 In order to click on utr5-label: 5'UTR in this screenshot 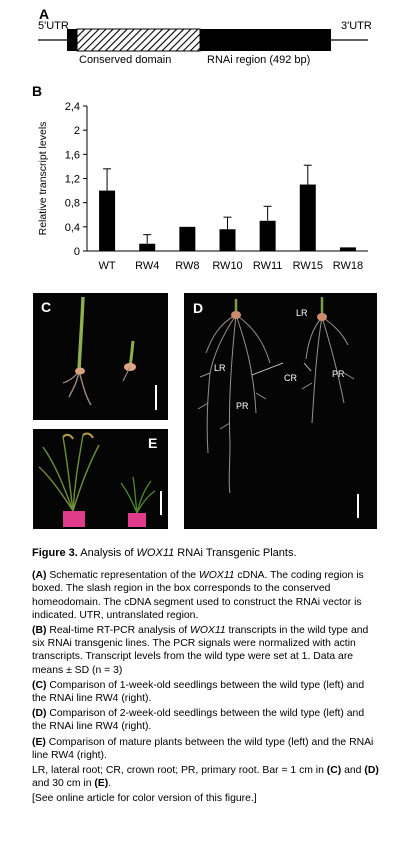, I will do `click(53, 26)`.